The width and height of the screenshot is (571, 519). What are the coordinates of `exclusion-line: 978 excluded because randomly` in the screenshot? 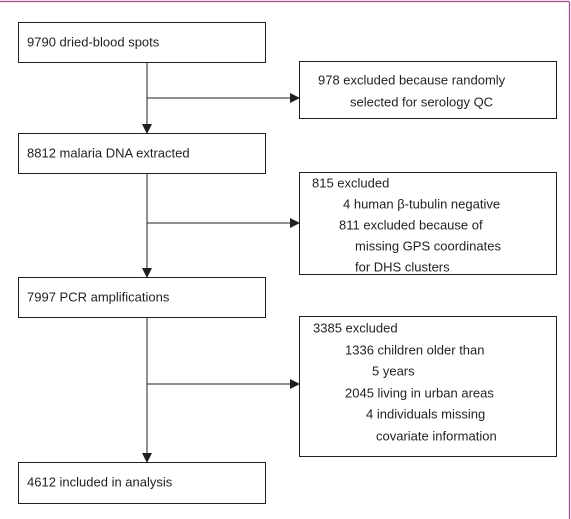 It's located at (412, 79).